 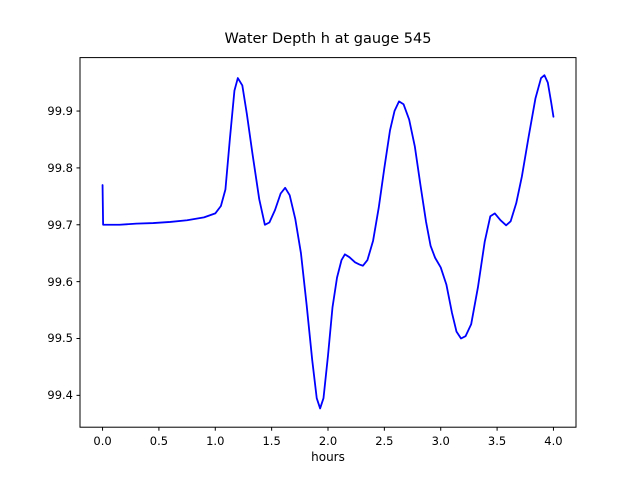 I want to click on y-tick-label: 99.9, so click(x=60, y=111).